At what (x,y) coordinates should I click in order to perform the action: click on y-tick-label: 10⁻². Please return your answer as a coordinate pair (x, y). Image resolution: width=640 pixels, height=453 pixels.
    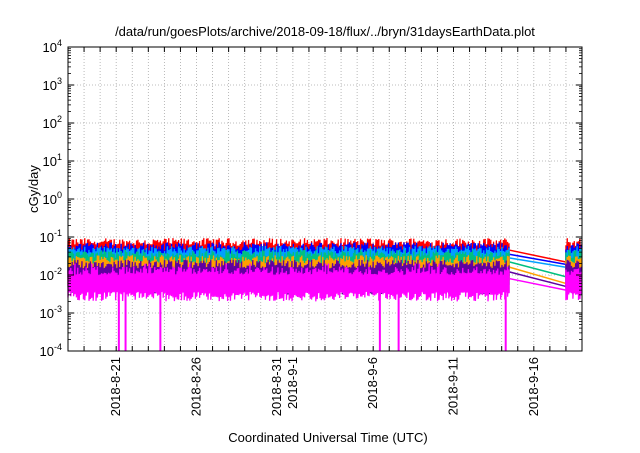
    Looking at the image, I should click on (51, 274).